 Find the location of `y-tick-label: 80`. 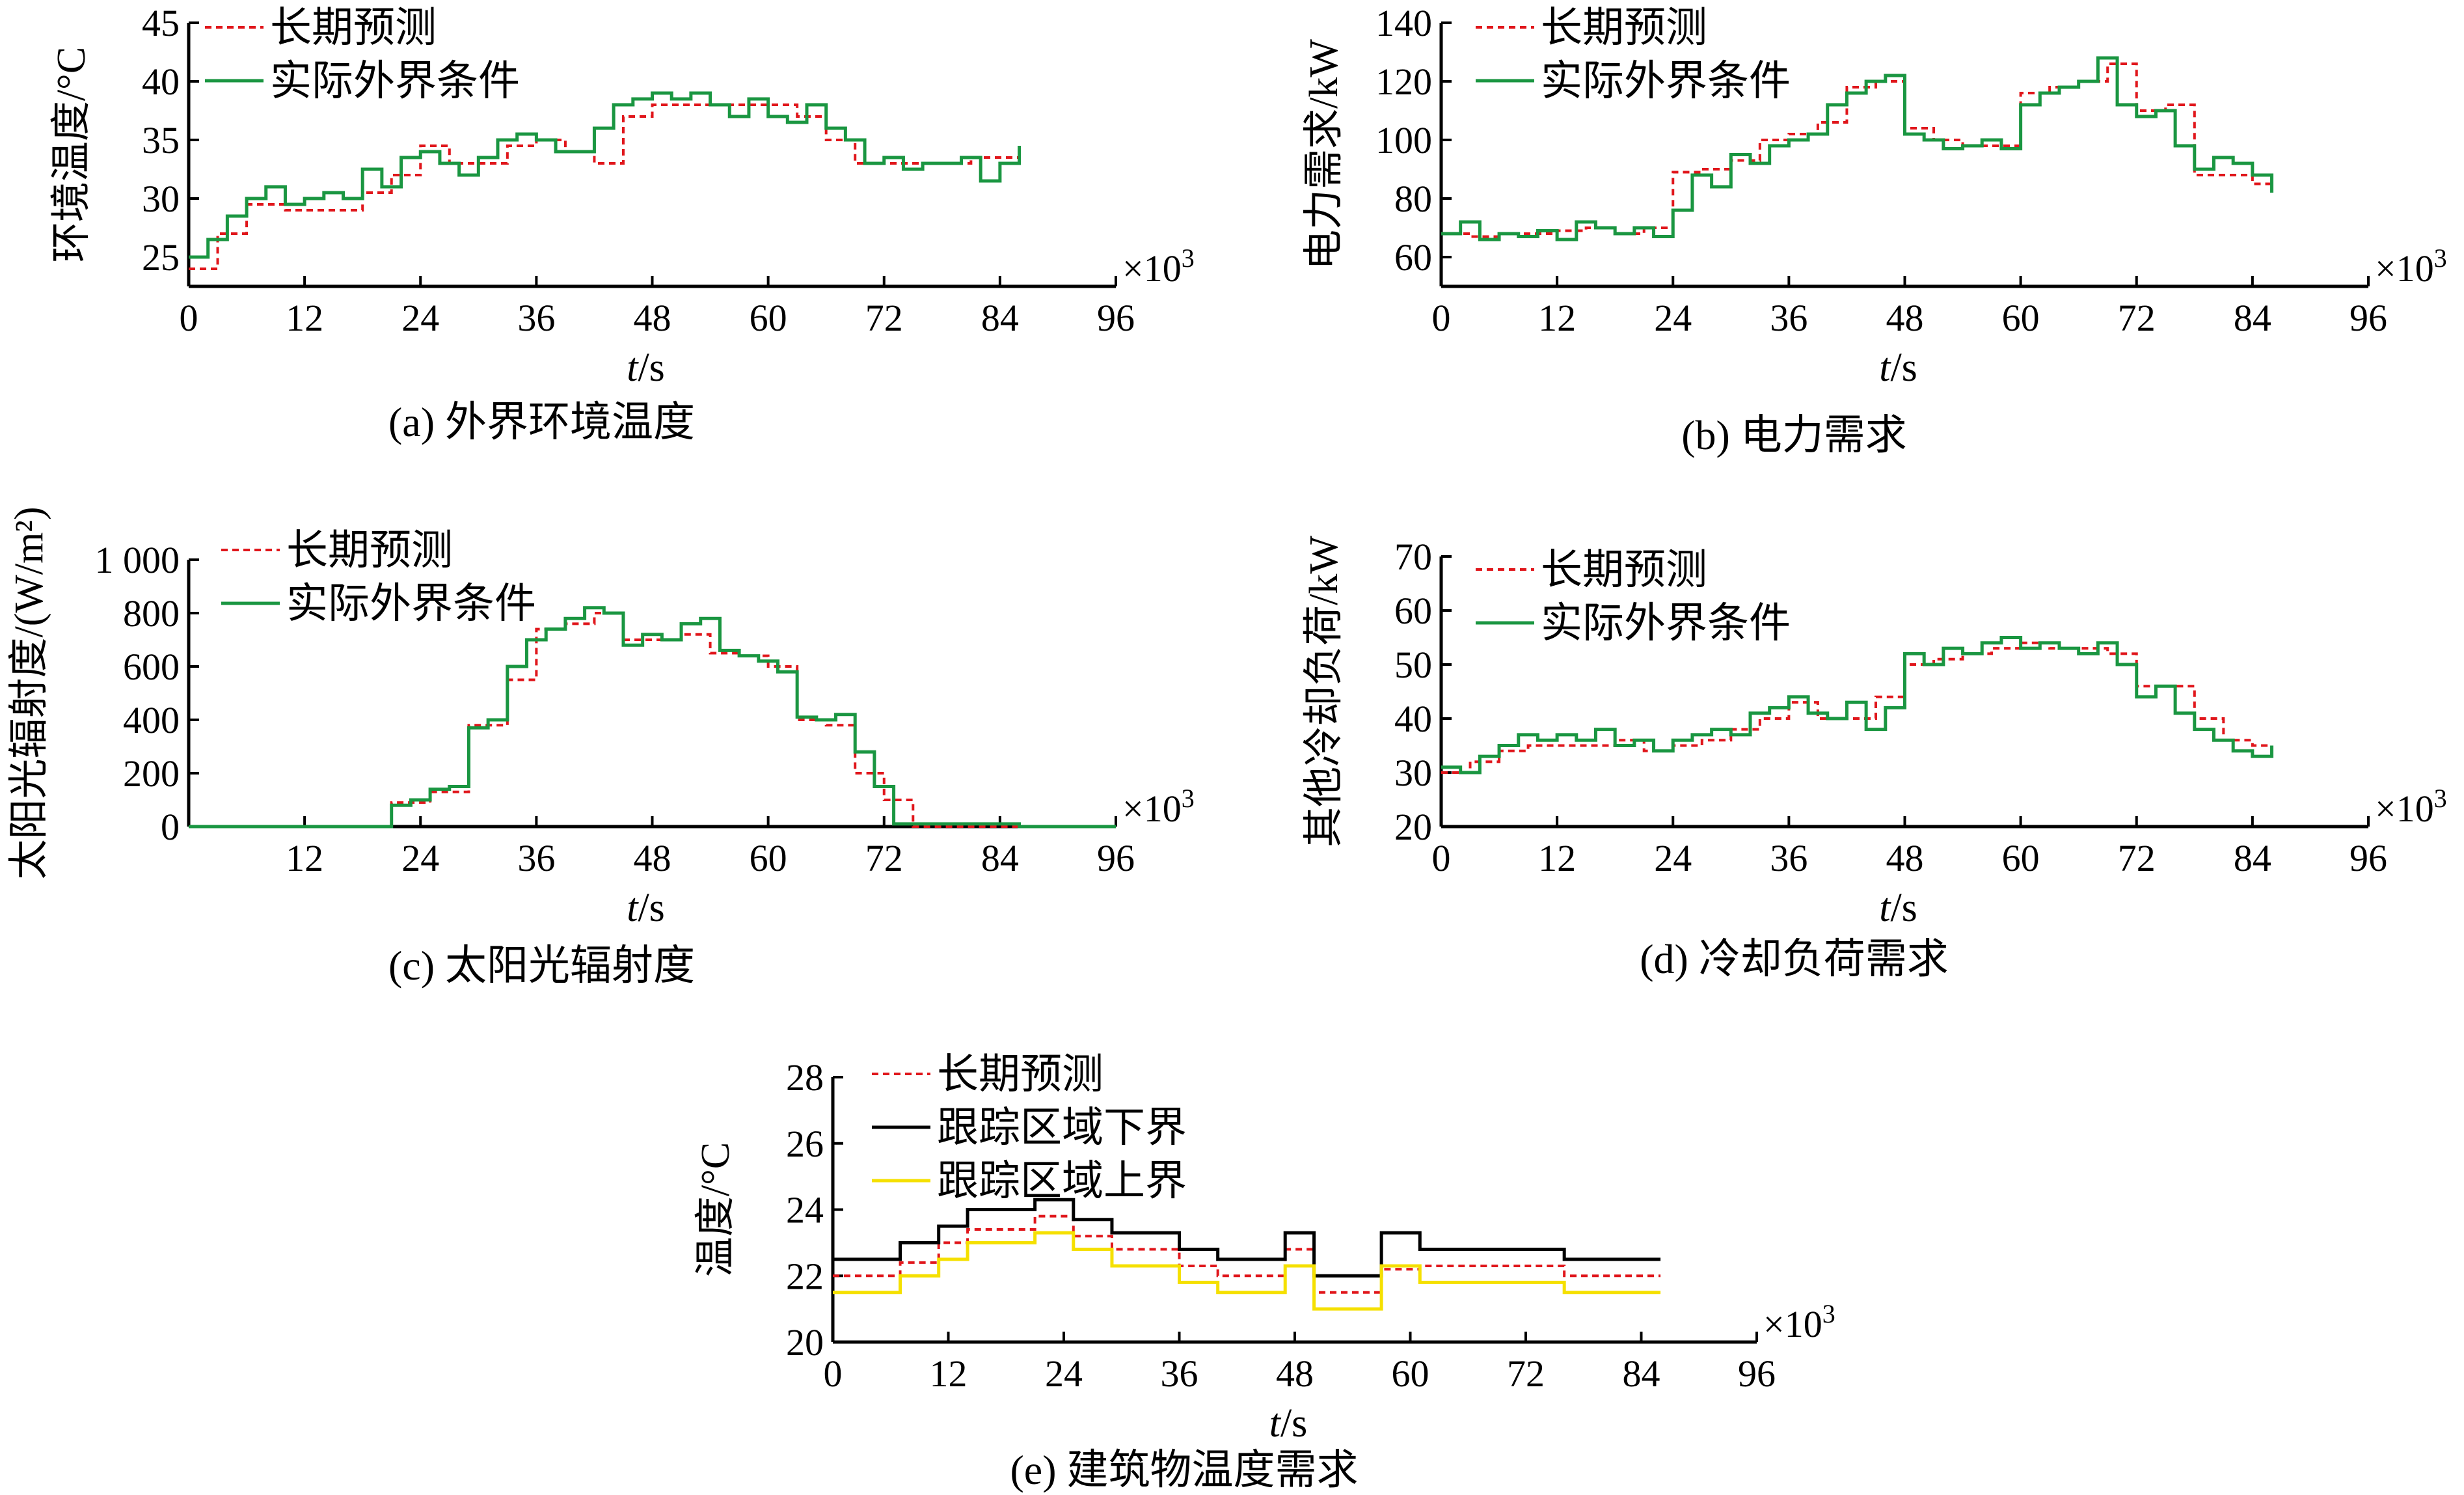

y-tick-label: 80 is located at coordinates (1413, 199).